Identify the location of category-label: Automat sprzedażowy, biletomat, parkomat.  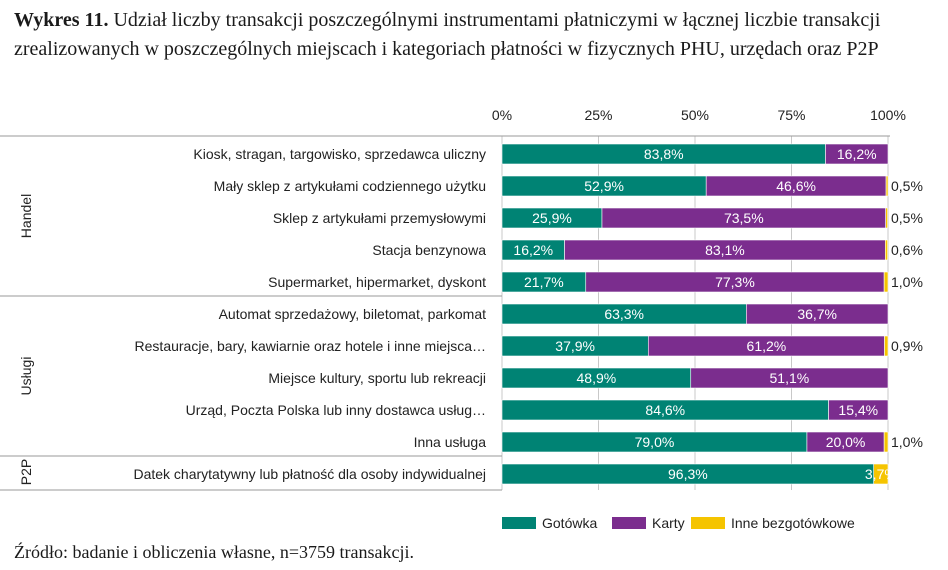
(353, 314).